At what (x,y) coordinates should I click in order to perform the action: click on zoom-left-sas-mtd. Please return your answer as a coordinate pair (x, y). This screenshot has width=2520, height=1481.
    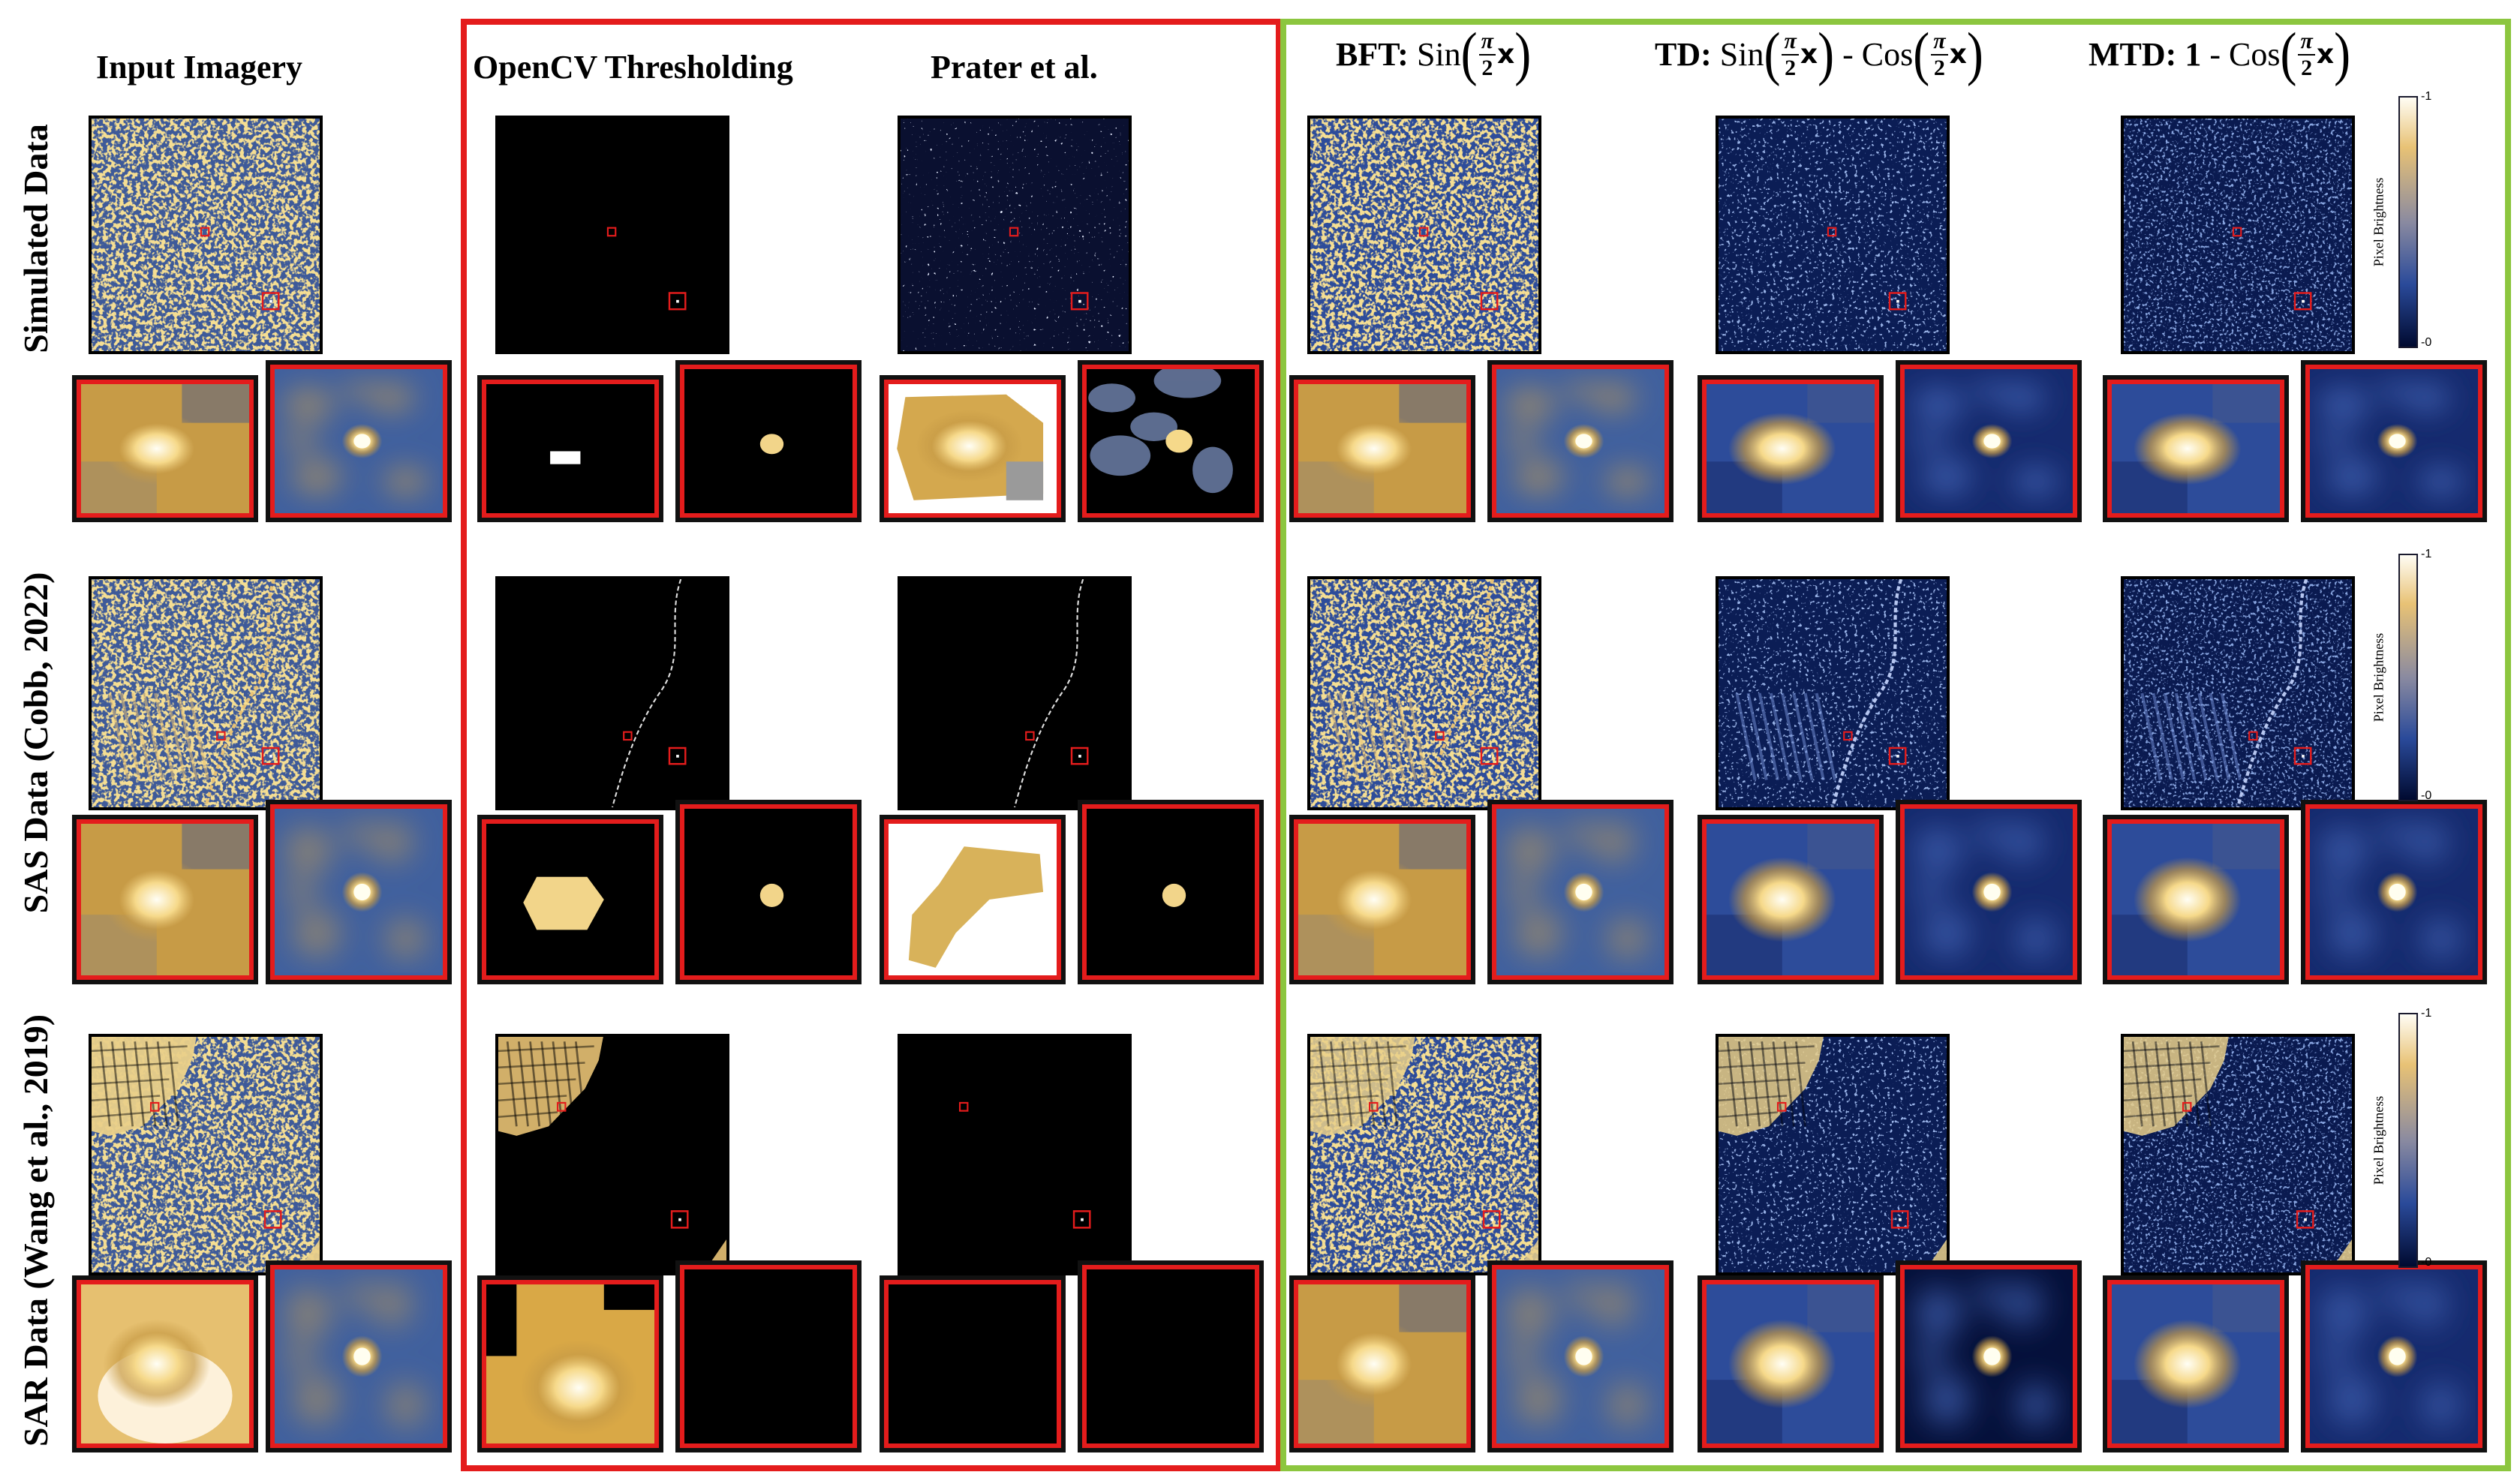
    Looking at the image, I should click on (2196, 900).